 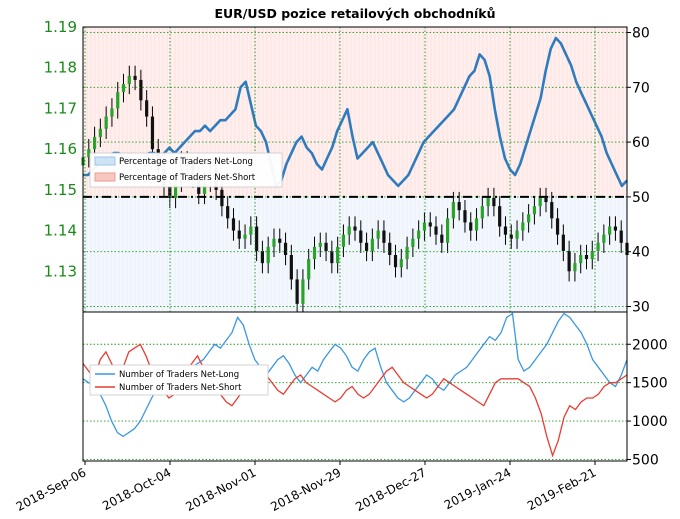 What do you see at coordinates (220, 489) in the screenshot?
I see `x-tick-label: 2018-Nov-01` at bounding box center [220, 489].